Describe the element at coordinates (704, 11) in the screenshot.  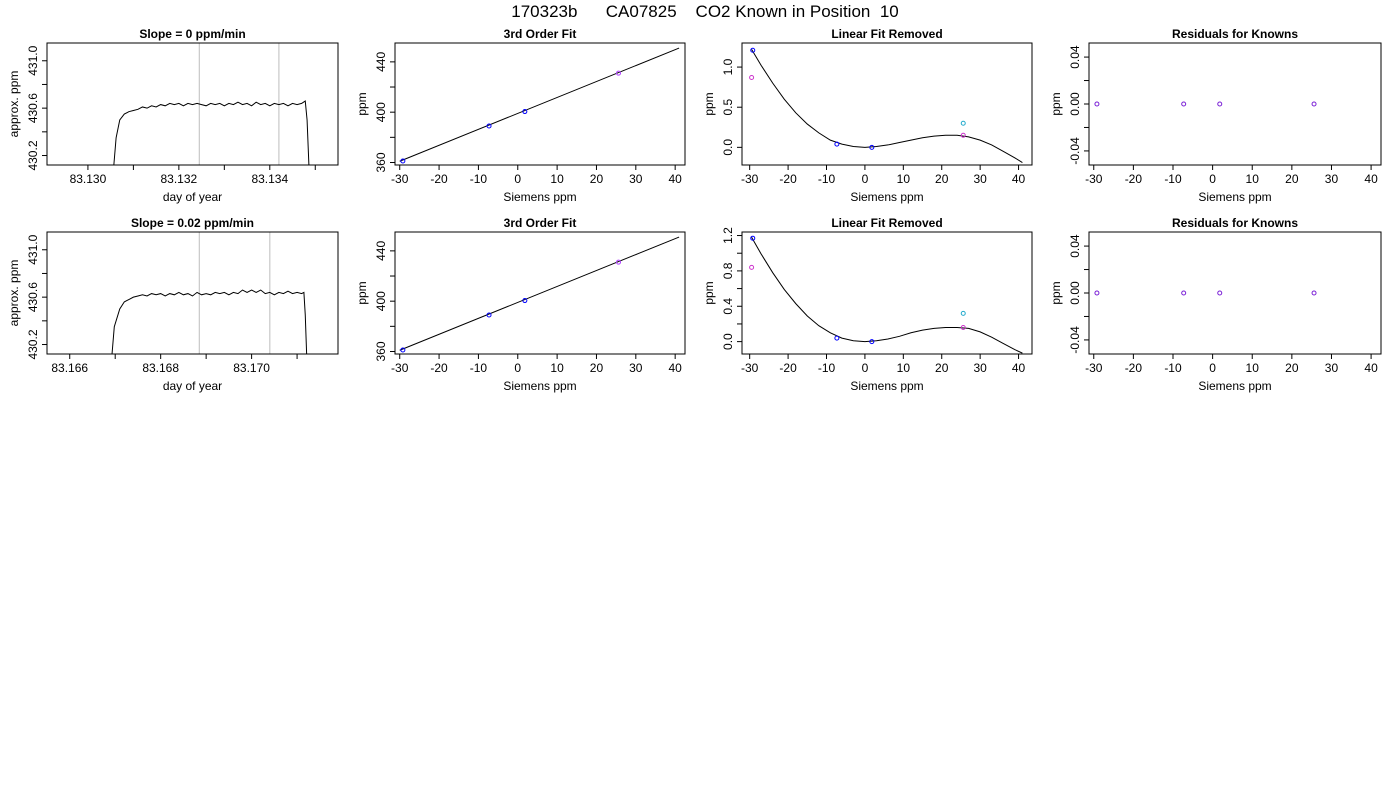
I see `figure-title: 170323b CA07825 CO2 Known in Position 10` at that location.